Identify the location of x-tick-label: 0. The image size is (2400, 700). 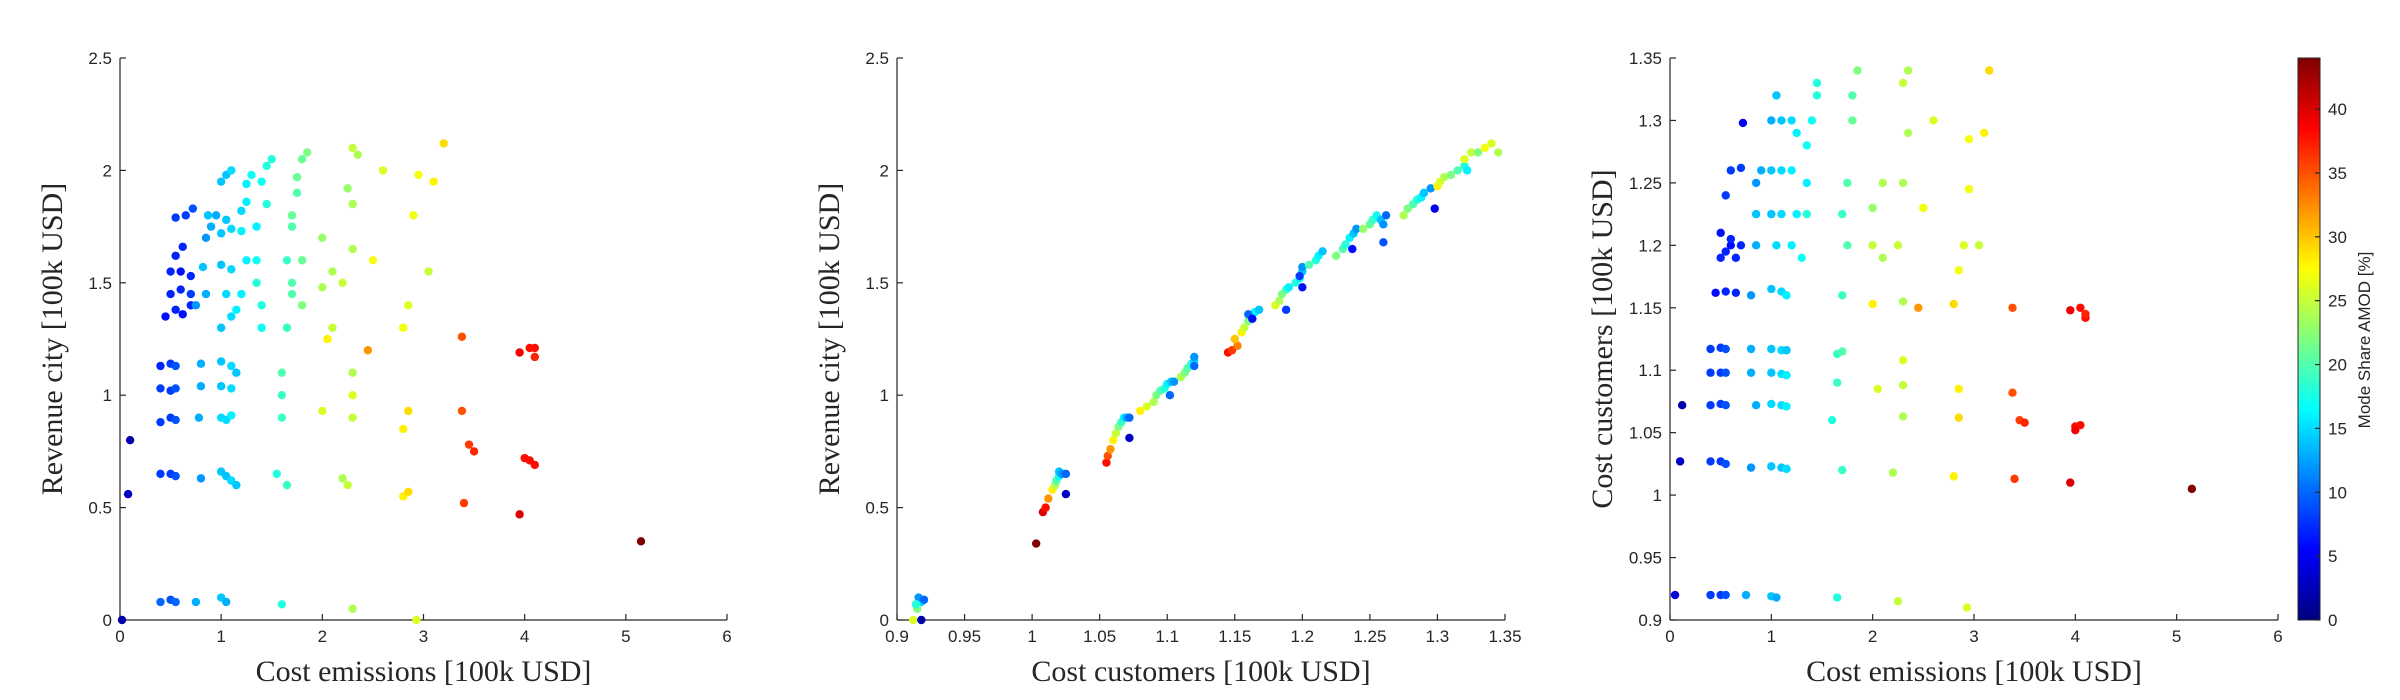
(1669, 636).